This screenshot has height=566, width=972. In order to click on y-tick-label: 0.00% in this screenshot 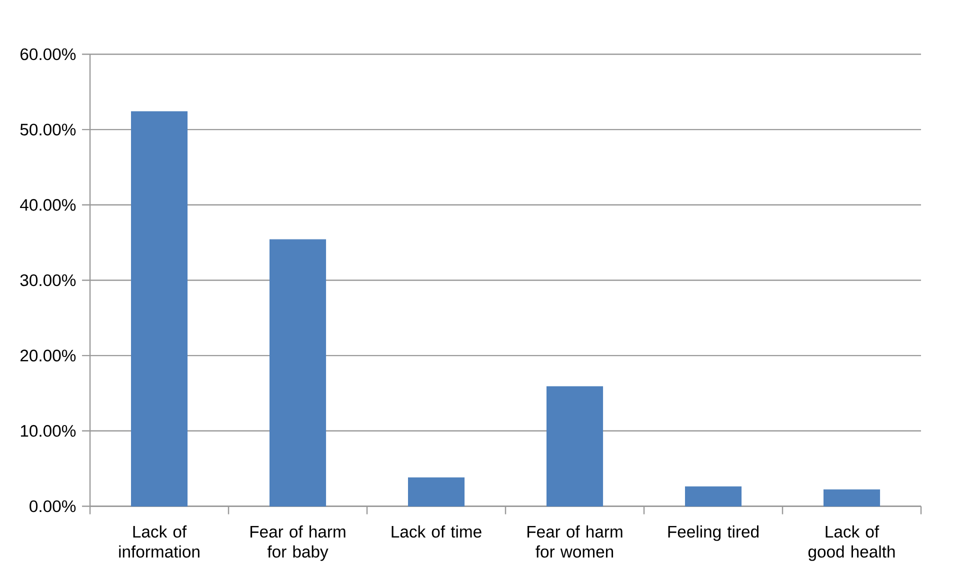, I will do `click(53, 506)`.